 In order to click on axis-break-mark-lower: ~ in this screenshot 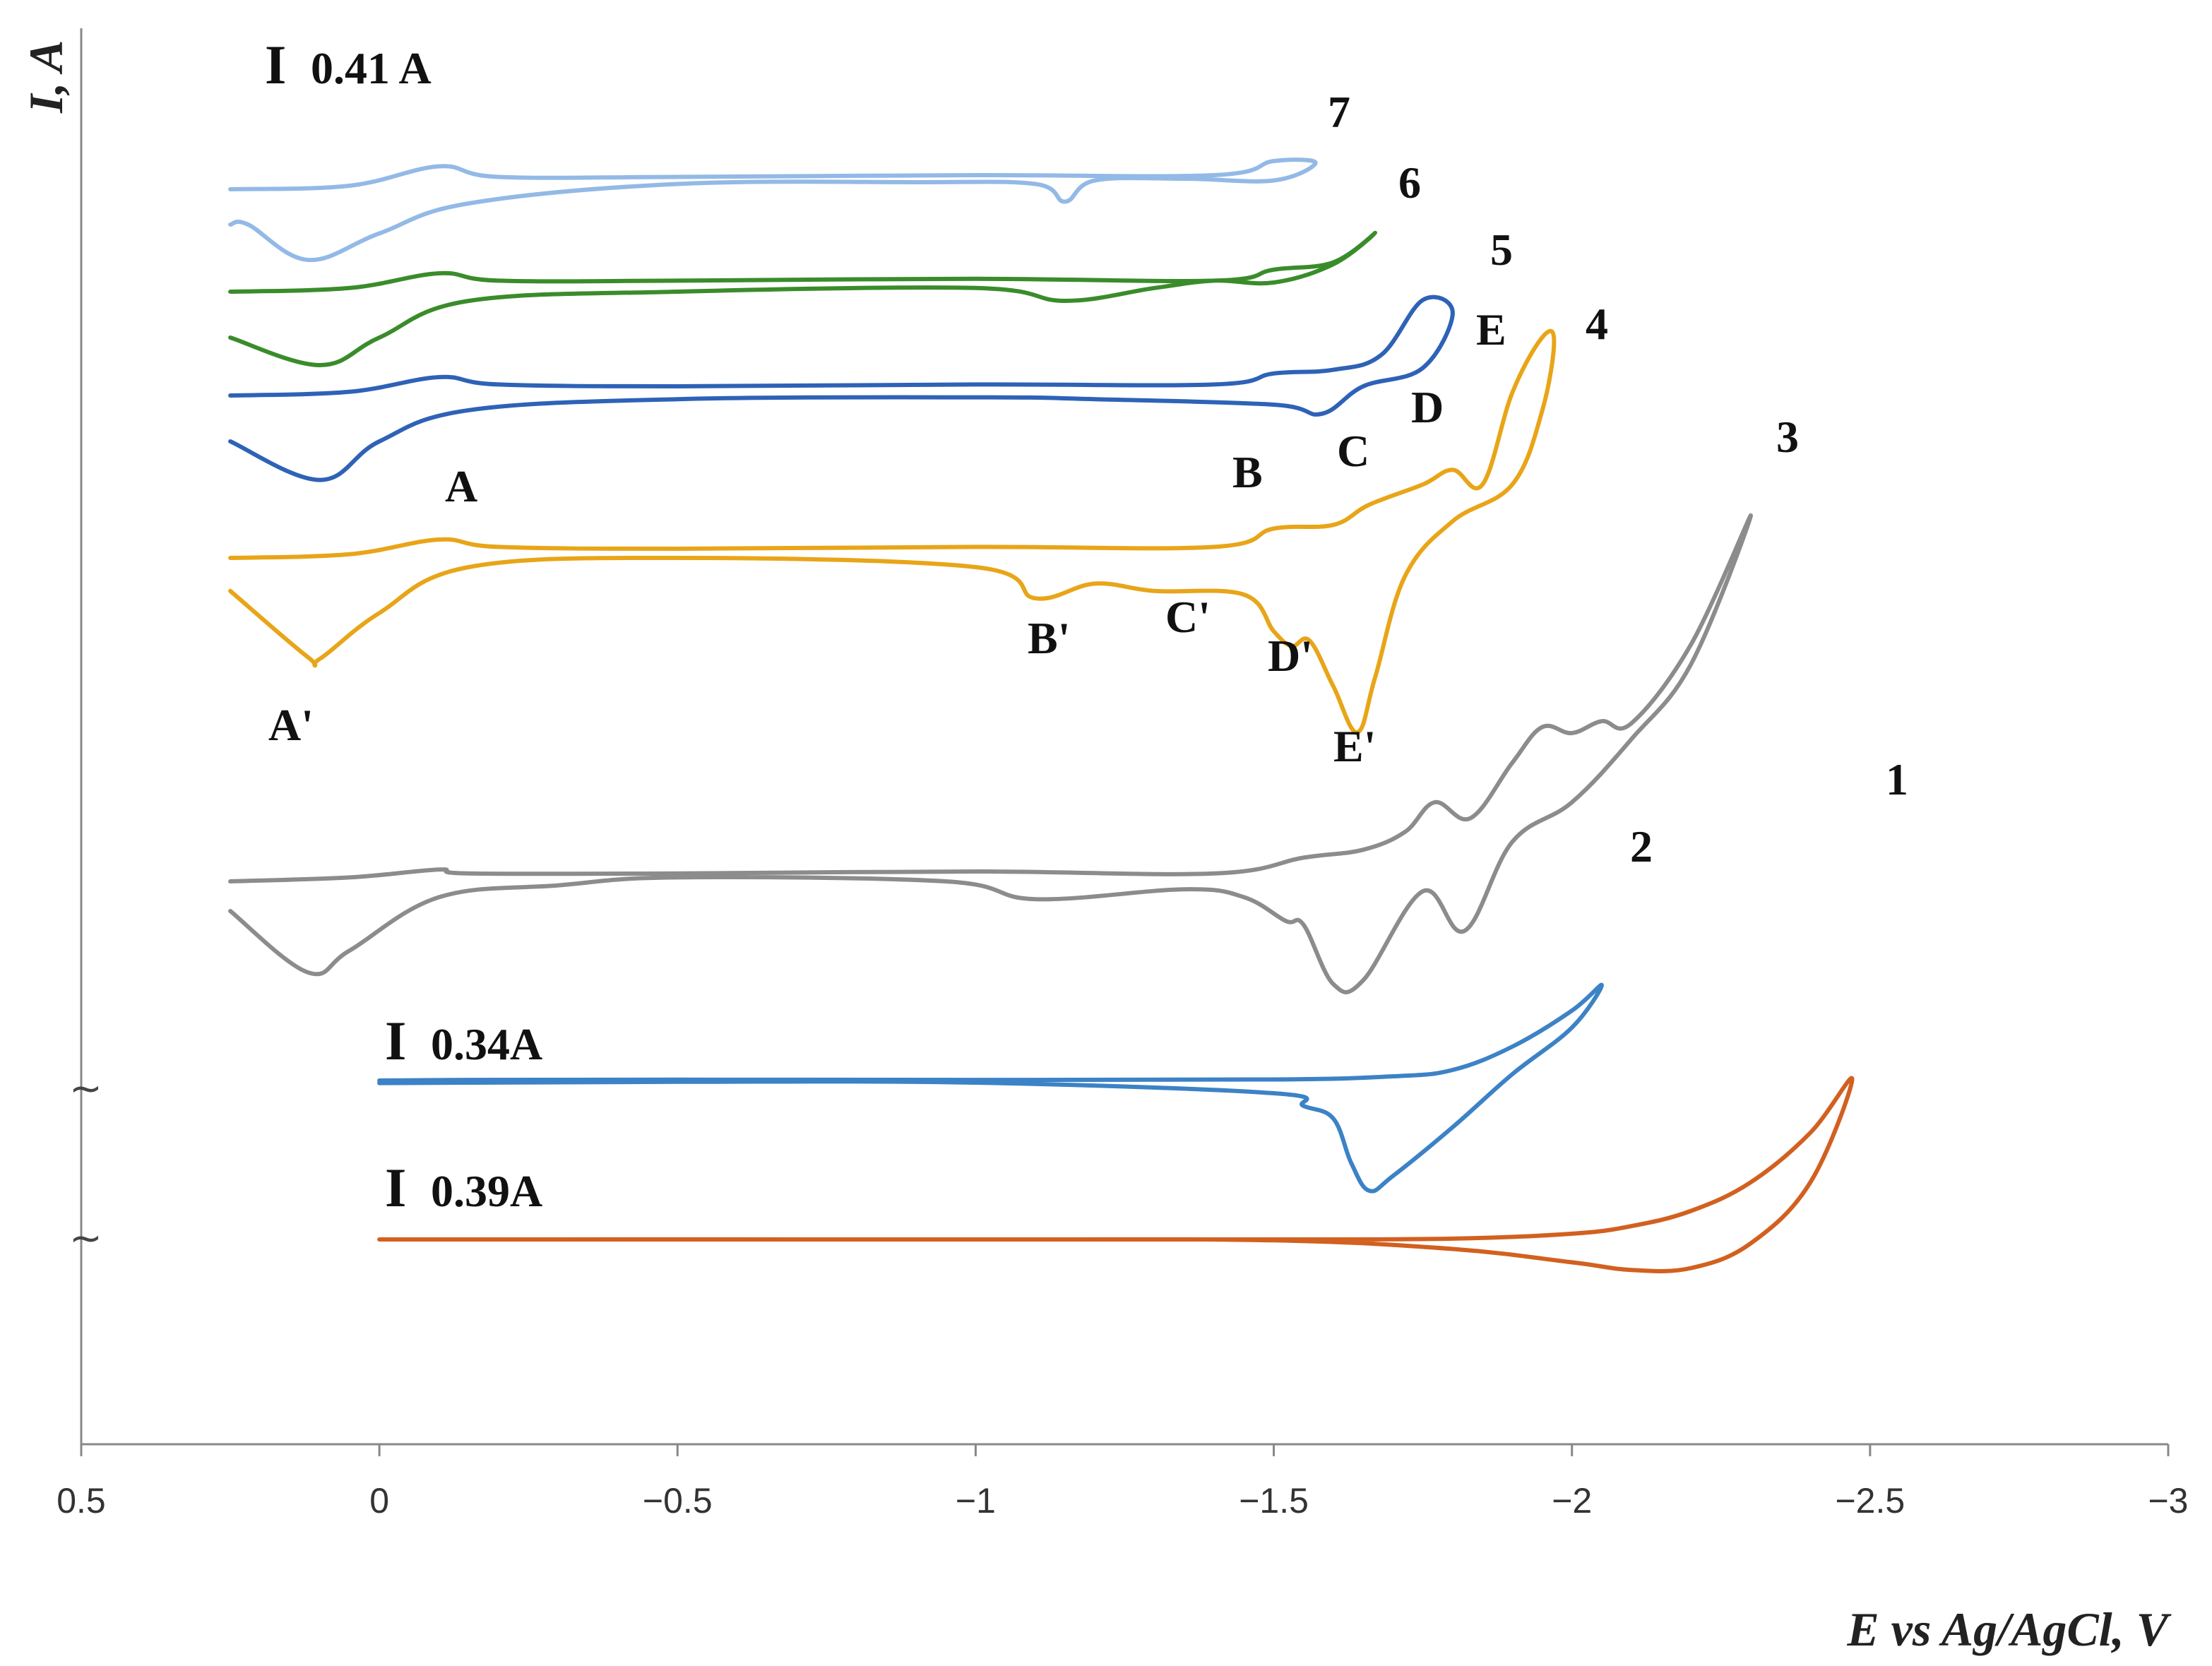, I will do `click(85, 1238)`.